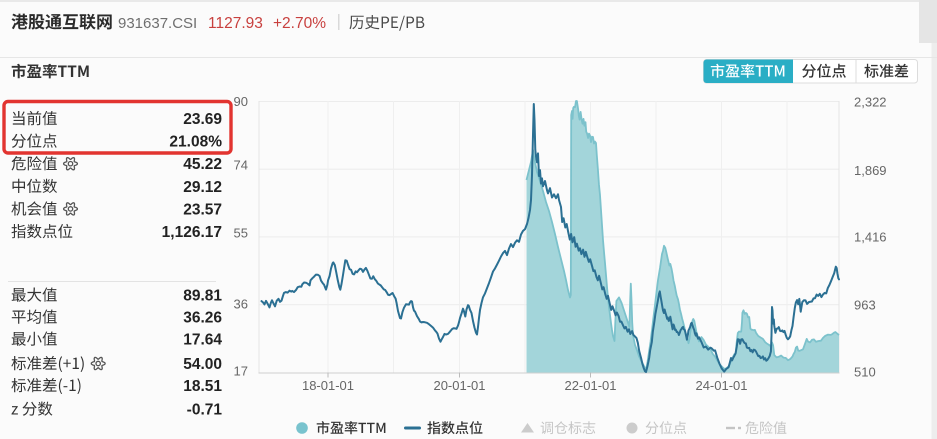  What do you see at coordinates (241, 233) in the screenshot?
I see `svg-text: 55` at bounding box center [241, 233].